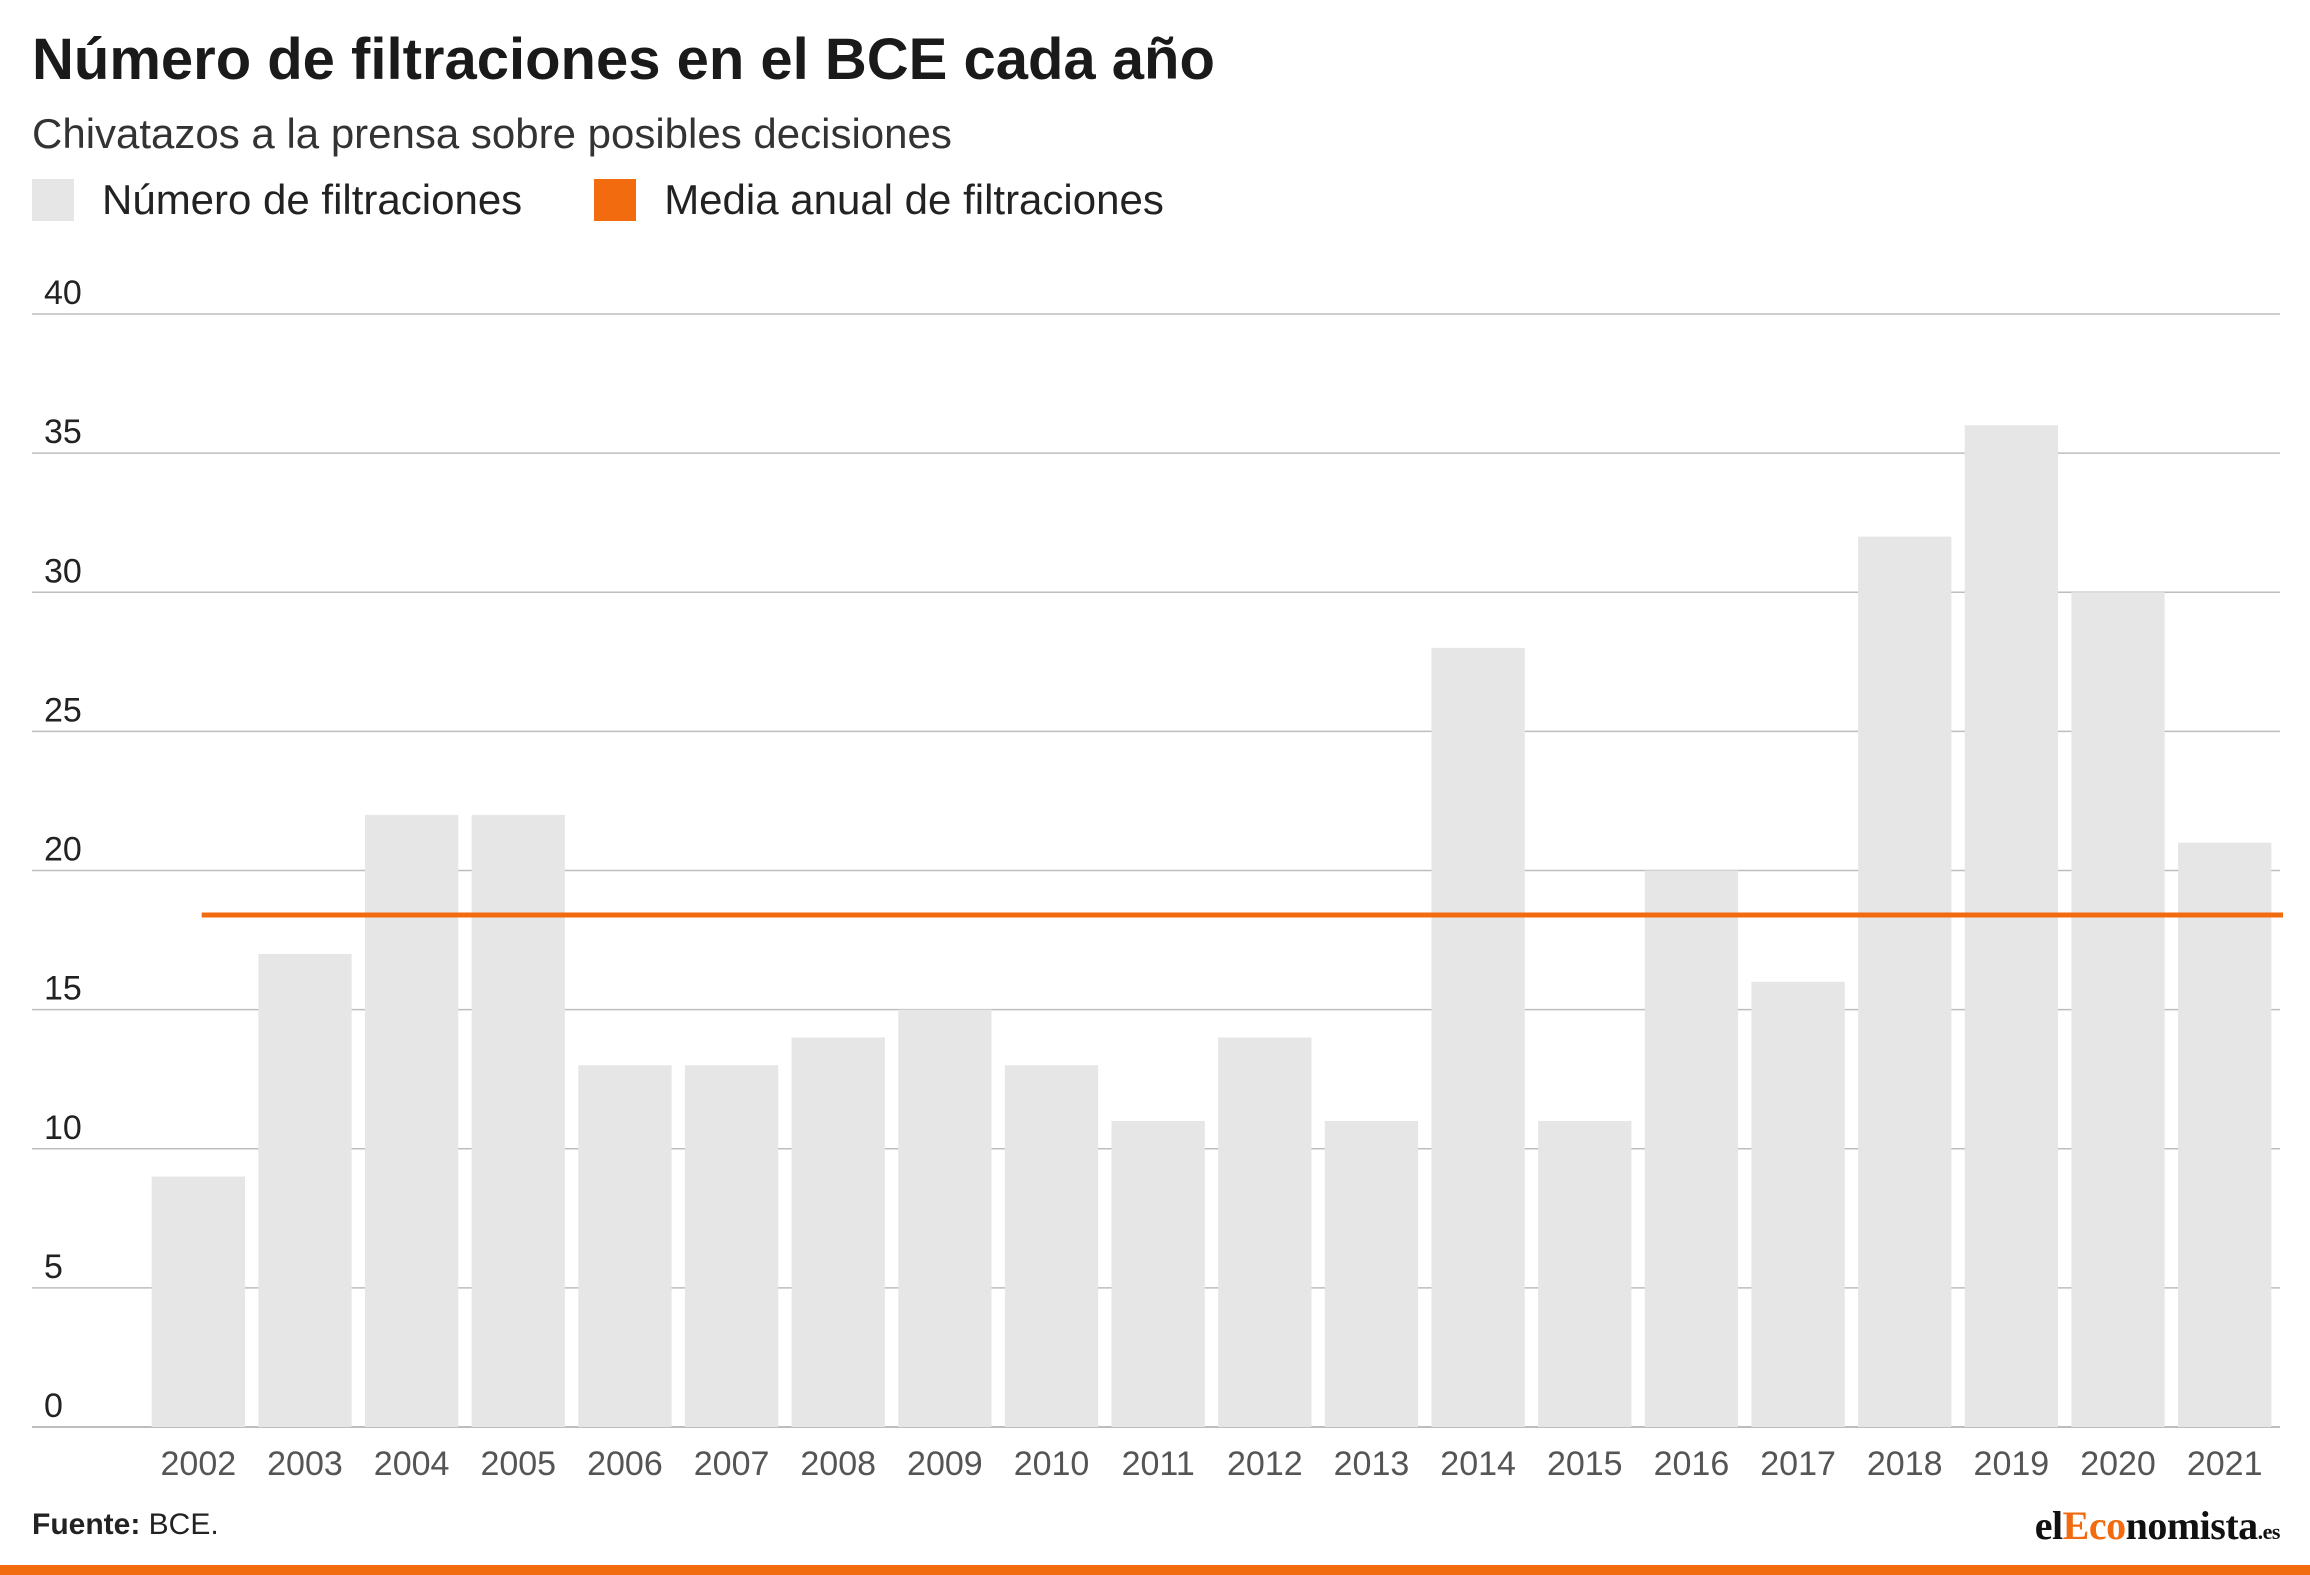 The width and height of the screenshot is (2310, 1575). Describe the element at coordinates (412, 1464) in the screenshot. I see `x-tick-label: 2004` at that location.